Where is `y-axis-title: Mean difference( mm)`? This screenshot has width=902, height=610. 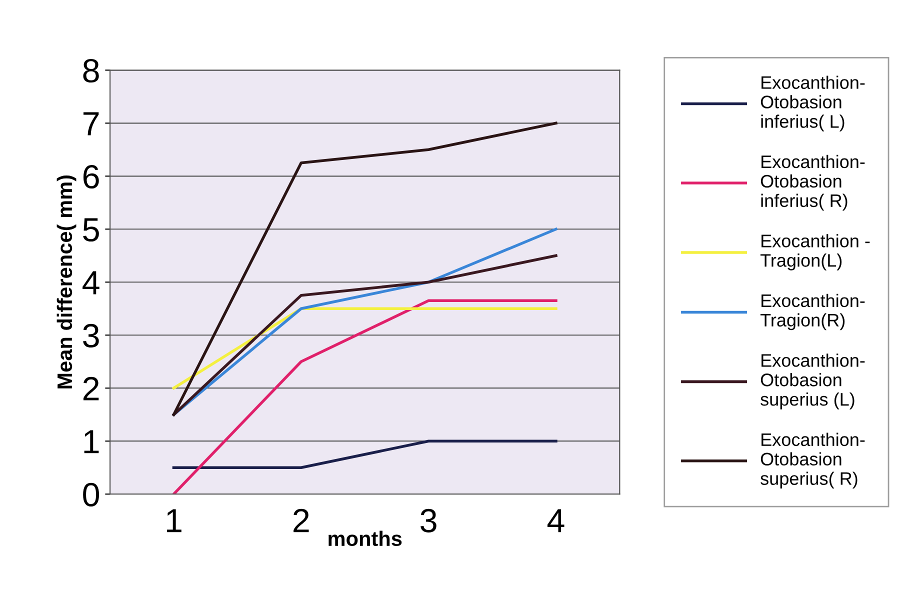 y-axis-title: Mean difference( mm) is located at coordinates (66, 281).